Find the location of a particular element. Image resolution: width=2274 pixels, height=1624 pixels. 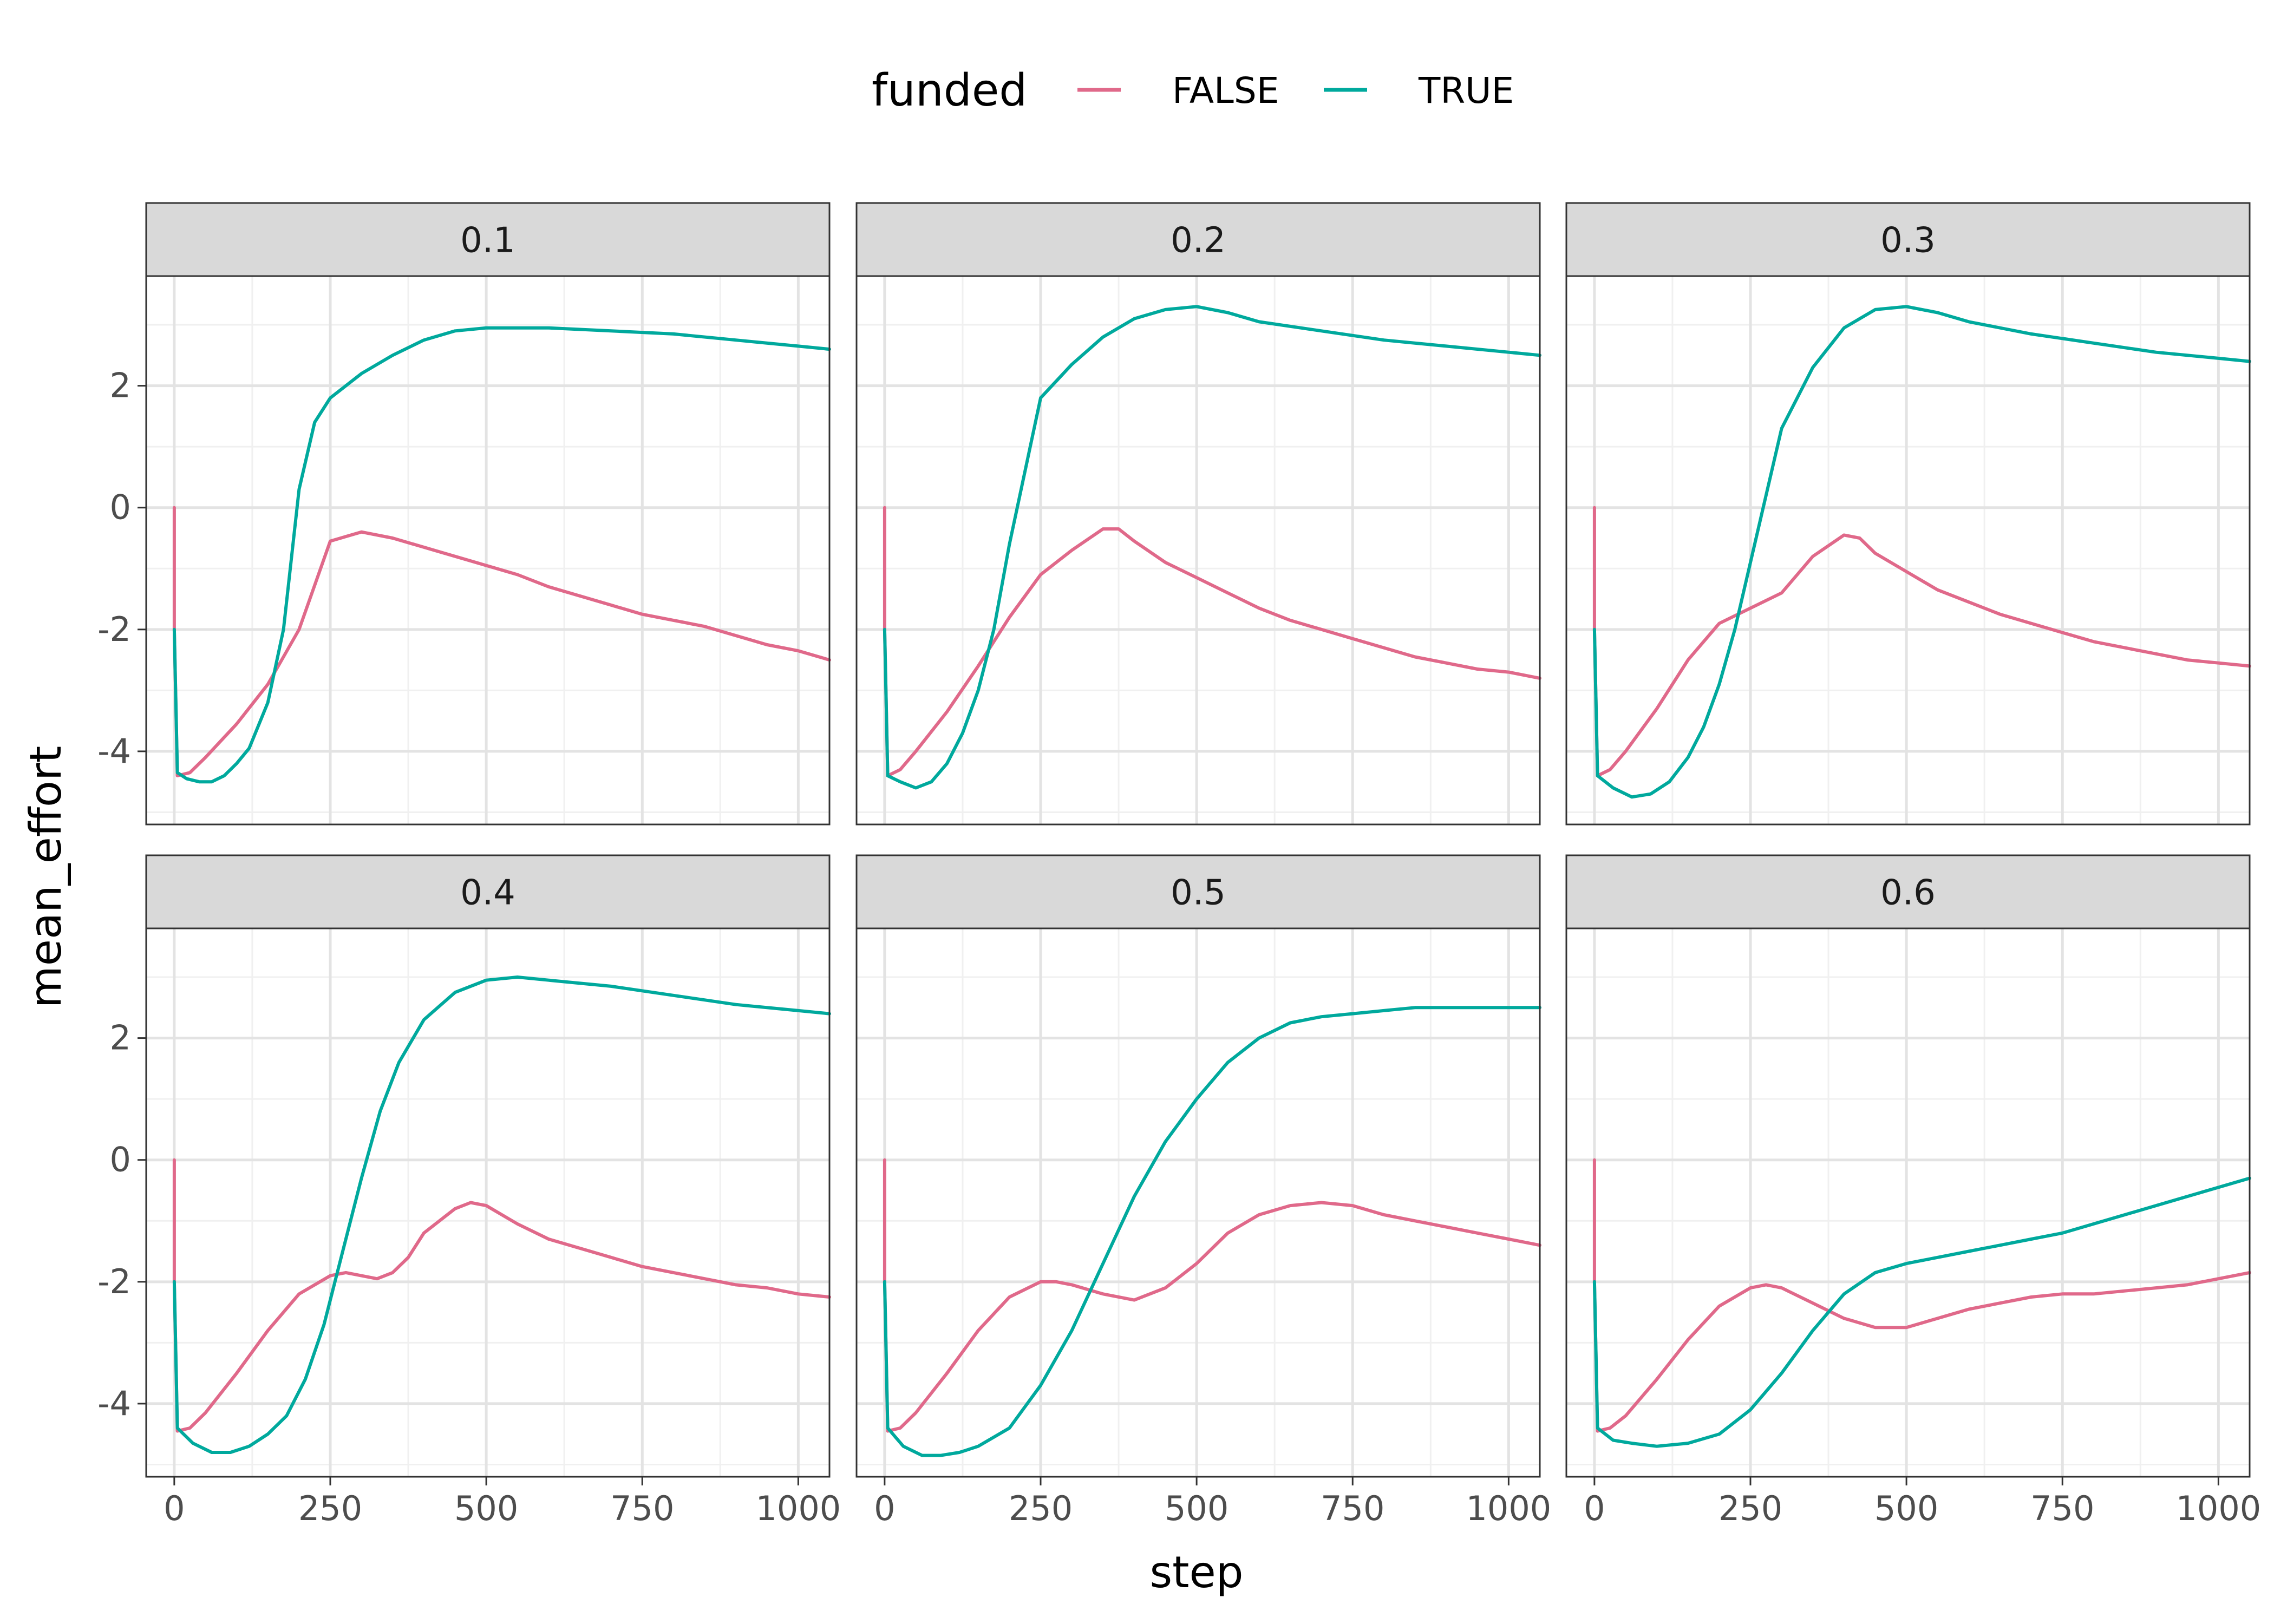

facet-panel-0.4: 0.4 -4 -2 0 2 0 250 500 750 1000 is located at coordinates (469, 1191).